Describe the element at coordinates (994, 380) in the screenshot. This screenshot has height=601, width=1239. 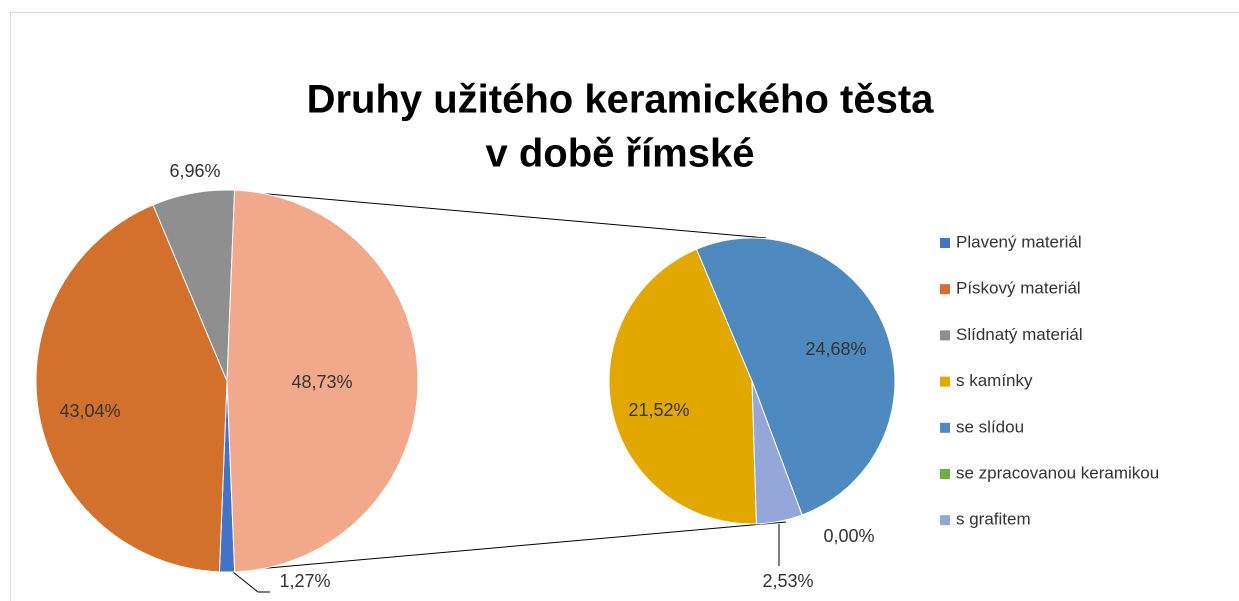
I see `legend-label: s kamínky` at that location.